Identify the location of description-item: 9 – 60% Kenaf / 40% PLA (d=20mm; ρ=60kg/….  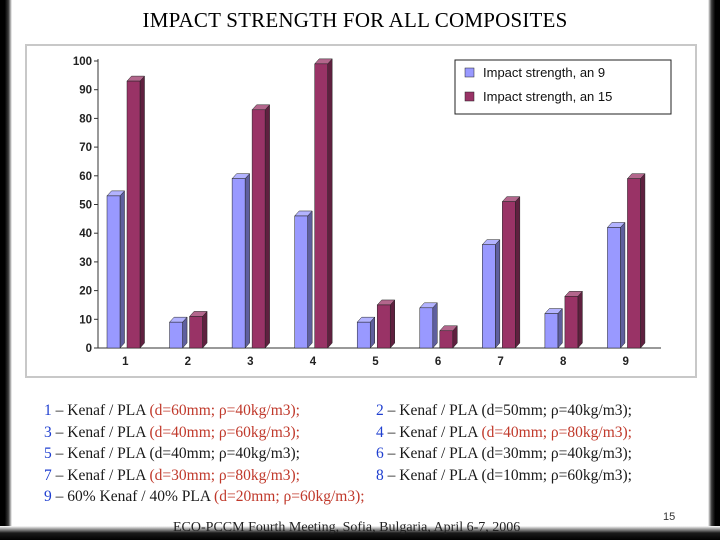
(204, 496).